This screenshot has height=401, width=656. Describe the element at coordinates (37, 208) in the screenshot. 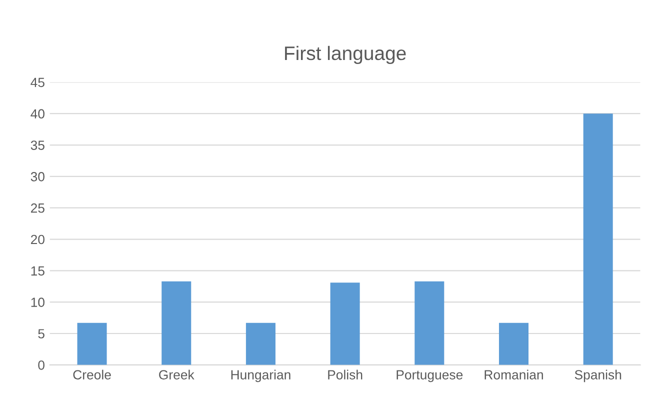

I see `y-tick-label: 25` at that location.